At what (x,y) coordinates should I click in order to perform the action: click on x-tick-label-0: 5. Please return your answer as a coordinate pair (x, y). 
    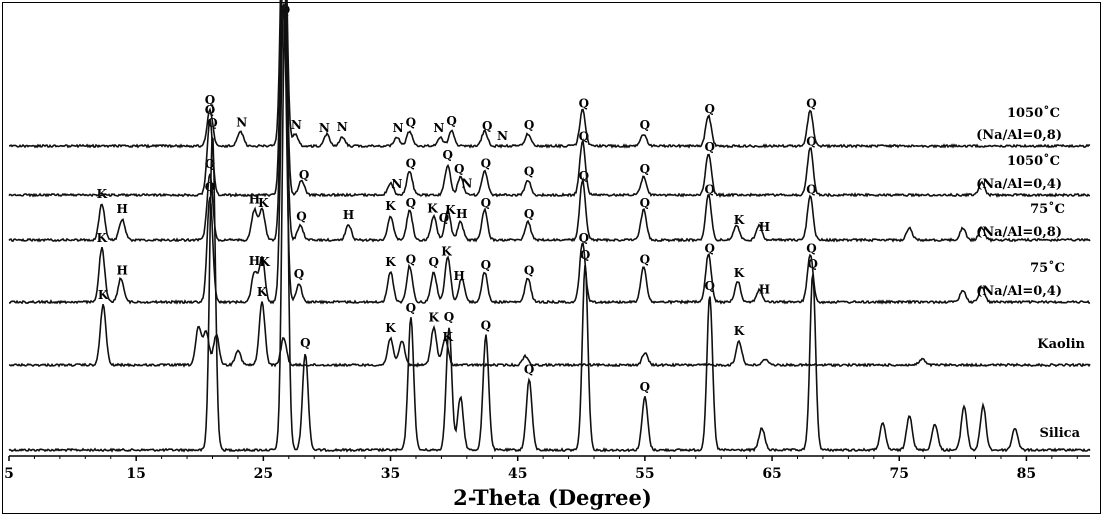
    Looking at the image, I should click on (9, 474).